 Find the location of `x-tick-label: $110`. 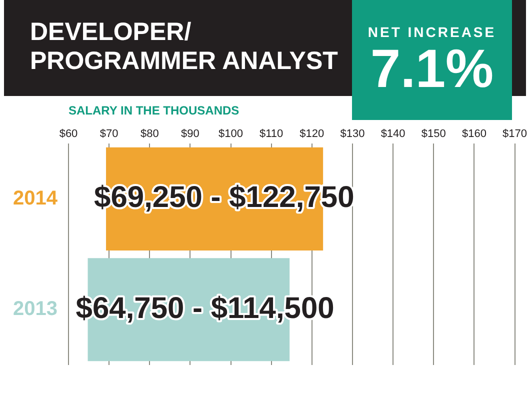

x-tick-label: $110 is located at coordinates (272, 134).